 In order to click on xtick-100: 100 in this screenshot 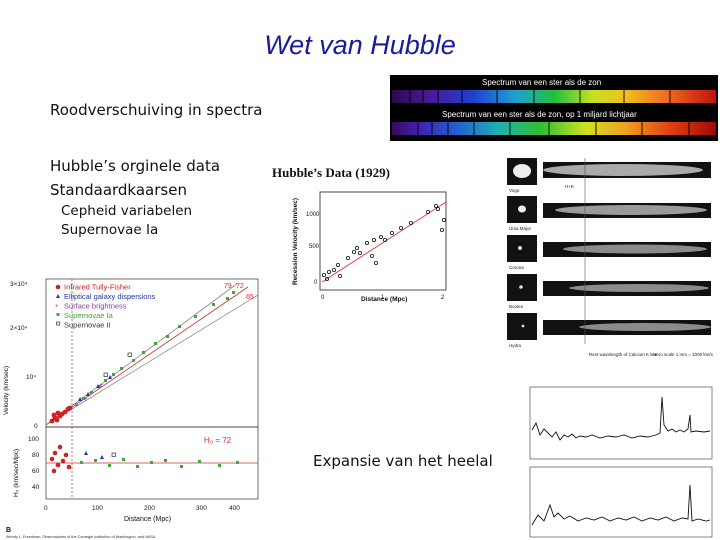, I will do `click(97, 508)`.